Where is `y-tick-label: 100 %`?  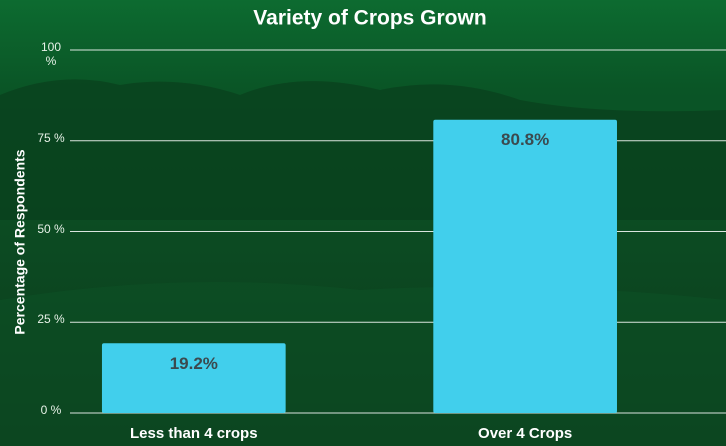
y-tick-label: 100 % is located at coordinates (51, 54).